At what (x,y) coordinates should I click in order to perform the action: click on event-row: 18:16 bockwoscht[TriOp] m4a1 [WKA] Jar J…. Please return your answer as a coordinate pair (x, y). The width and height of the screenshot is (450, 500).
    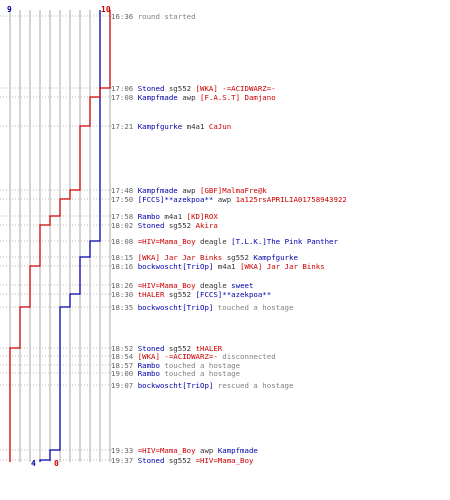
    Looking at the image, I should click on (218, 266).